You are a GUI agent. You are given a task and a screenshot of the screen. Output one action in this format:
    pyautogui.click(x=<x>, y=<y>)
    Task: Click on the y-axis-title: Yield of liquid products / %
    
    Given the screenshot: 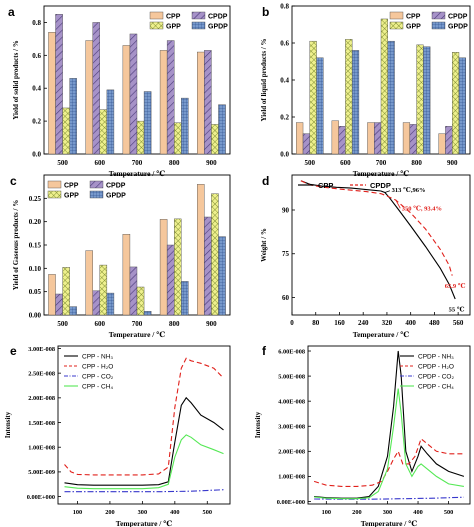 What is the action you would take?
    pyautogui.click(x=264, y=79)
    